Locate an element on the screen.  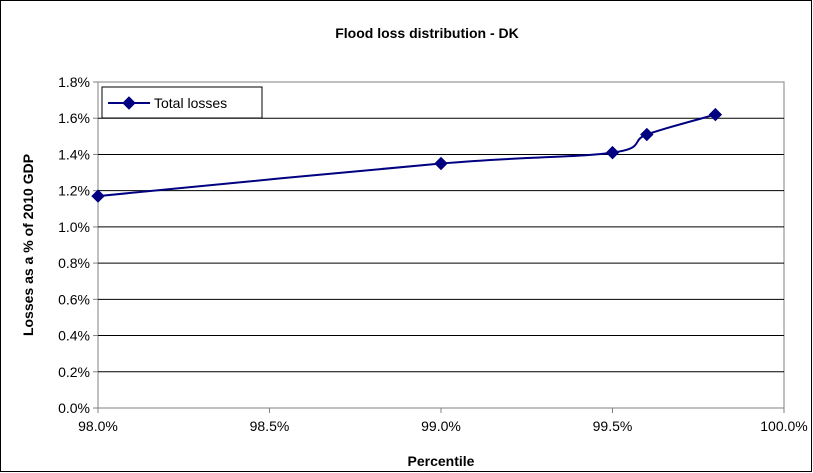
y-tick-label-0: 0.0% is located at coordinates (74, 408).